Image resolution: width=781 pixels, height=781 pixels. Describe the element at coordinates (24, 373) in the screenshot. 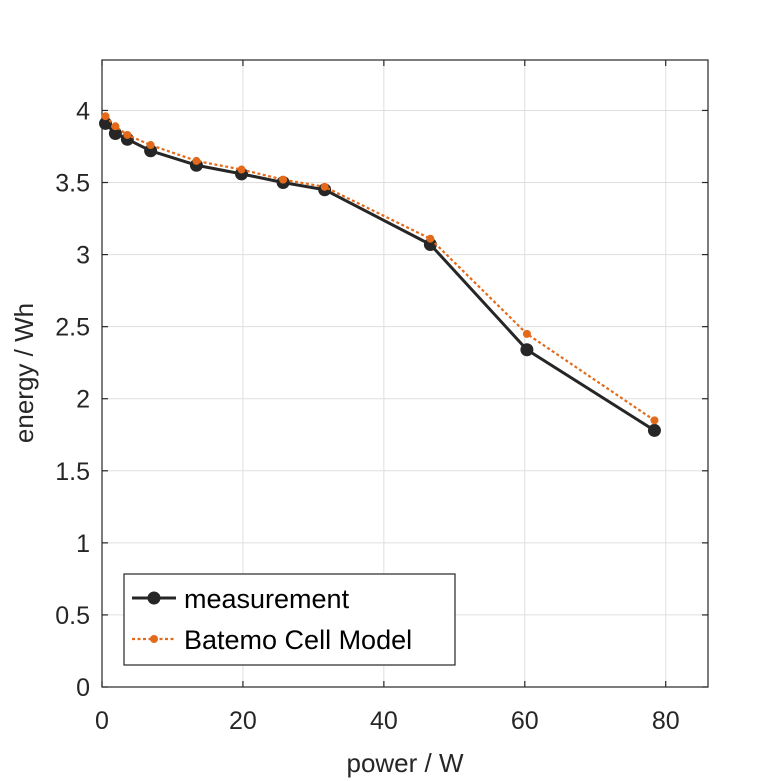

I see `y-axis-label: energy / Wh` at that location.